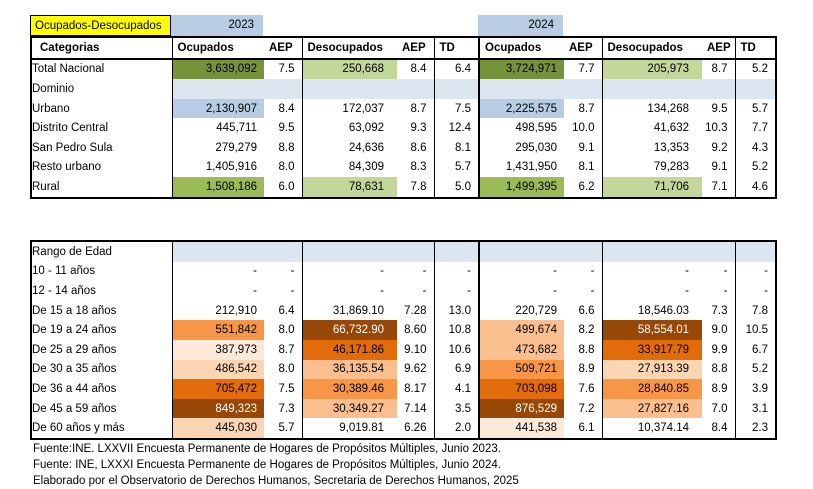 Image resolution: width=813 pixels, height=489 pixels. I want to click on cell: 79,283, so click(651, 167).